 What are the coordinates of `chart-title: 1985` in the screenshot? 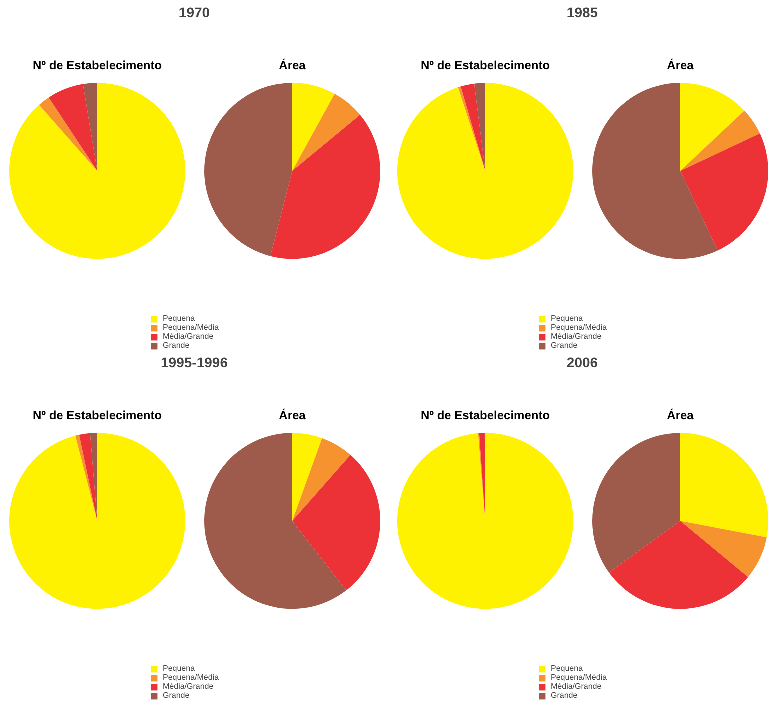 It's located at (582, 12).